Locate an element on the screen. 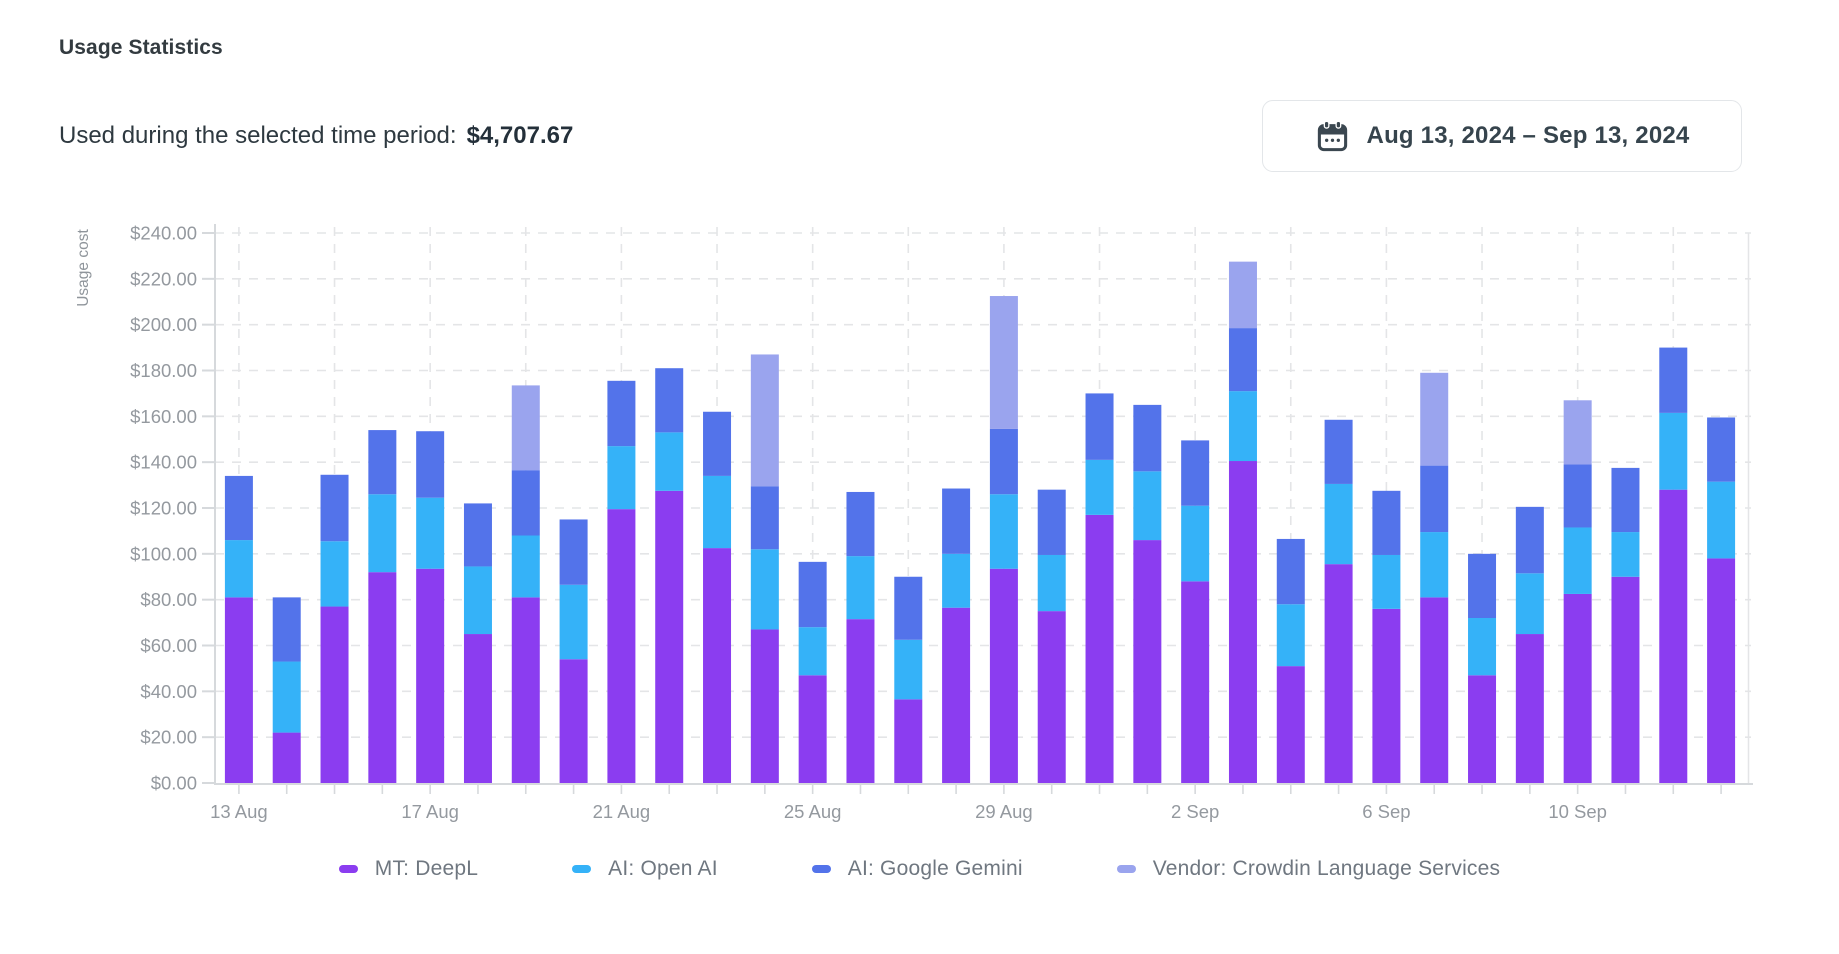 The width and height of the screenshot is (1839, 954). legend-item: AI: Open AI is located at coordinates (645, 869).